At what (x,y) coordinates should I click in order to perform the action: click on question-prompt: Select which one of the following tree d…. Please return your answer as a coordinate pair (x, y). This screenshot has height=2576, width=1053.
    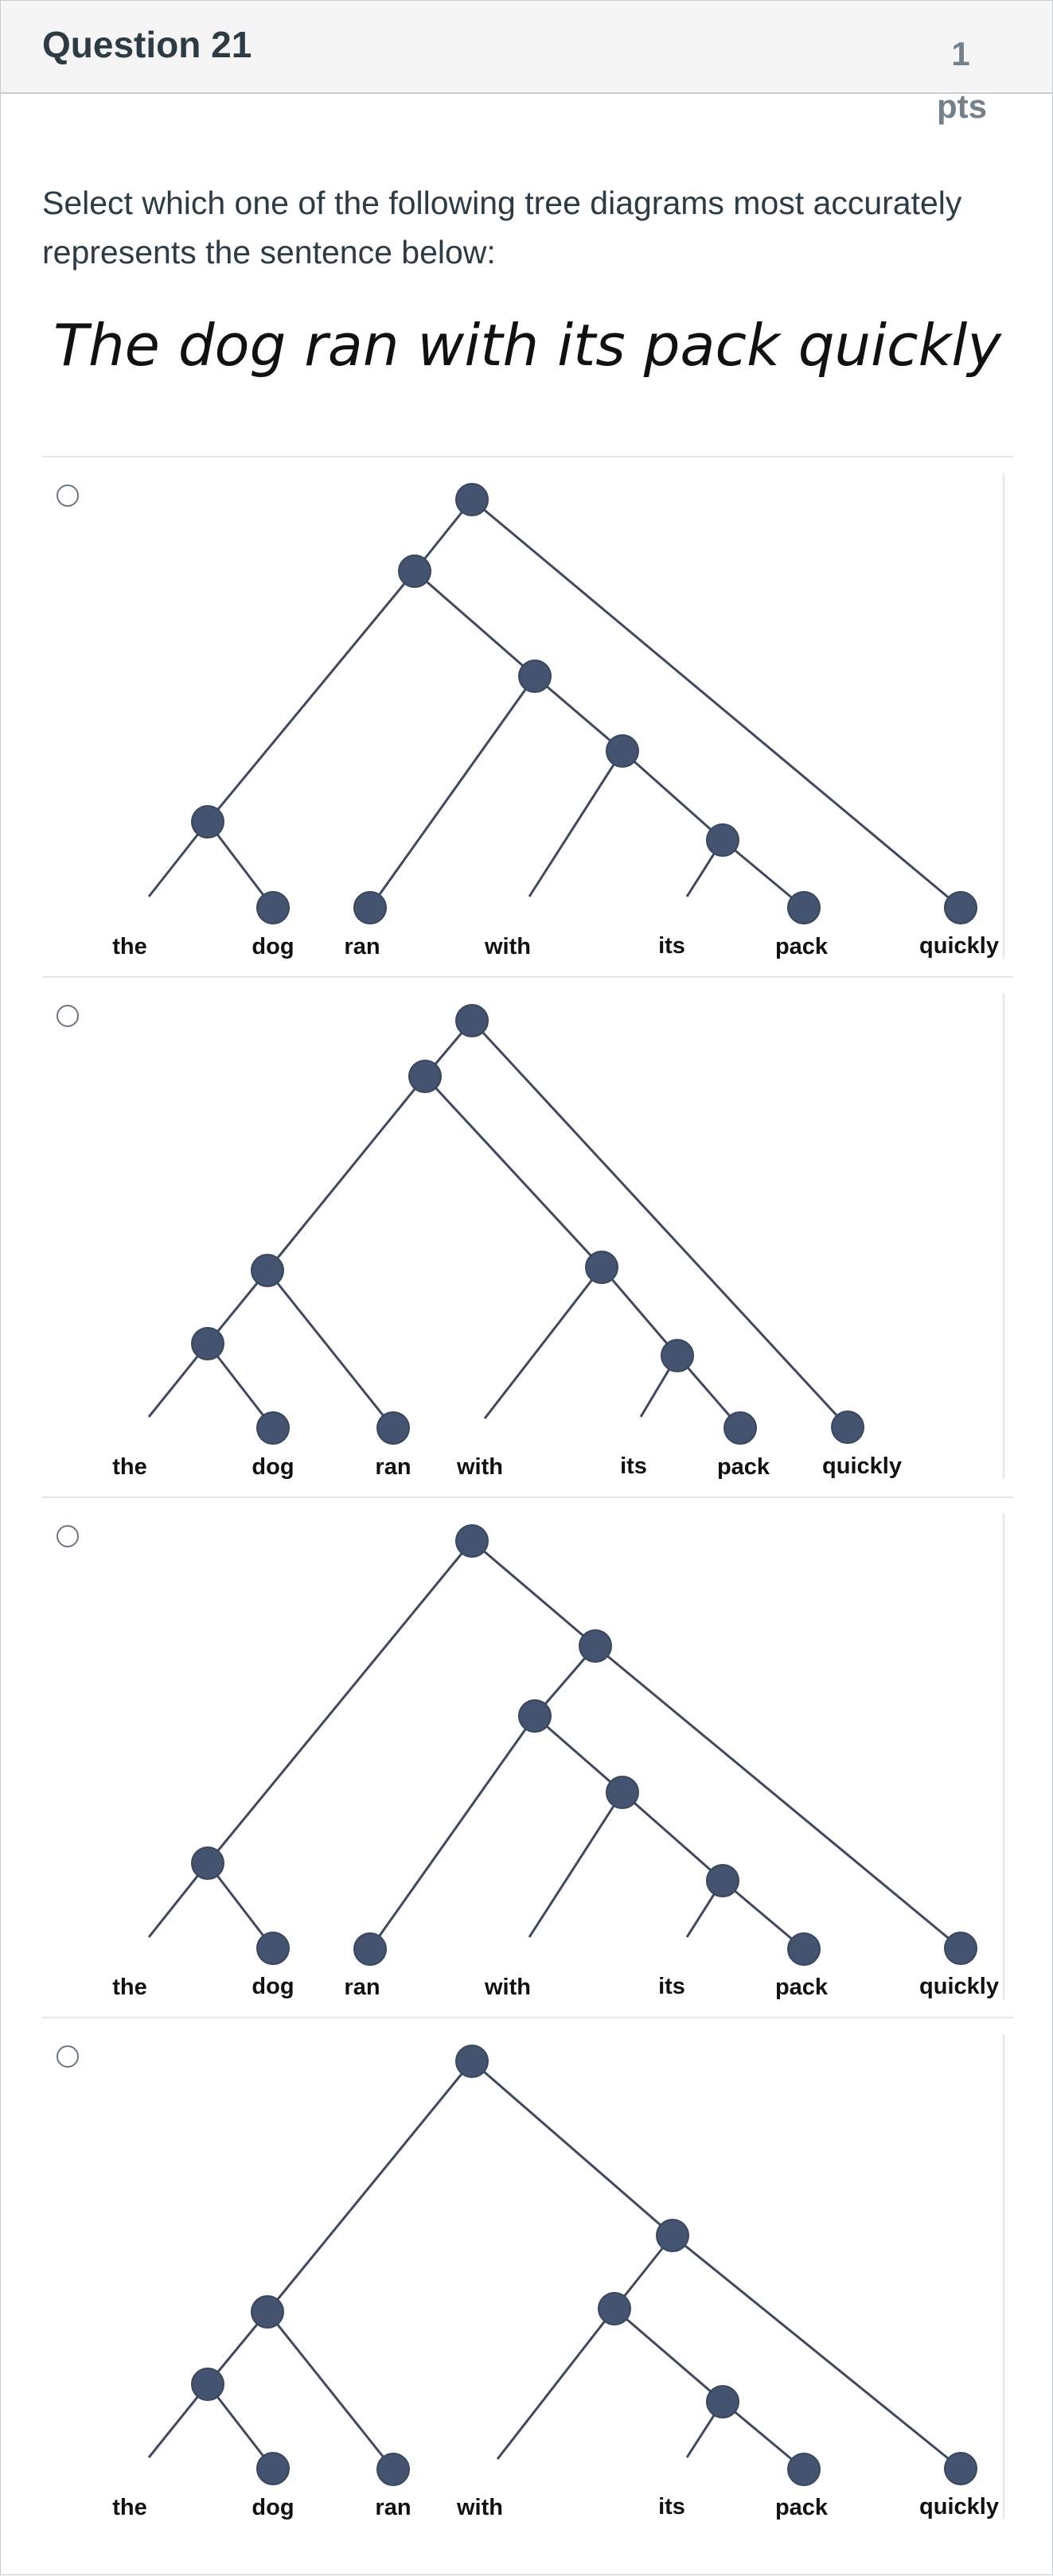
    Looking at the image, I should click on (502, 228).